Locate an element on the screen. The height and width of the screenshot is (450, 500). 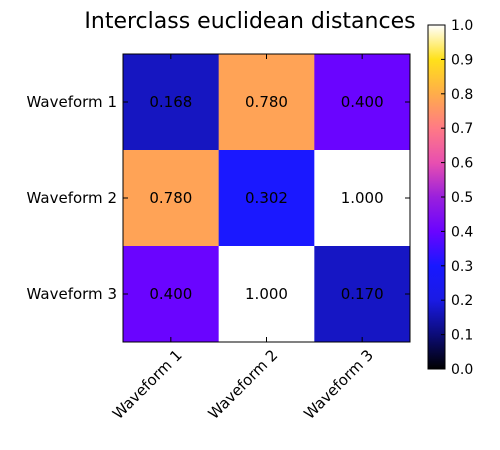
cell-value-r2-c2: 0.302 is located at coordinates (266, 198).